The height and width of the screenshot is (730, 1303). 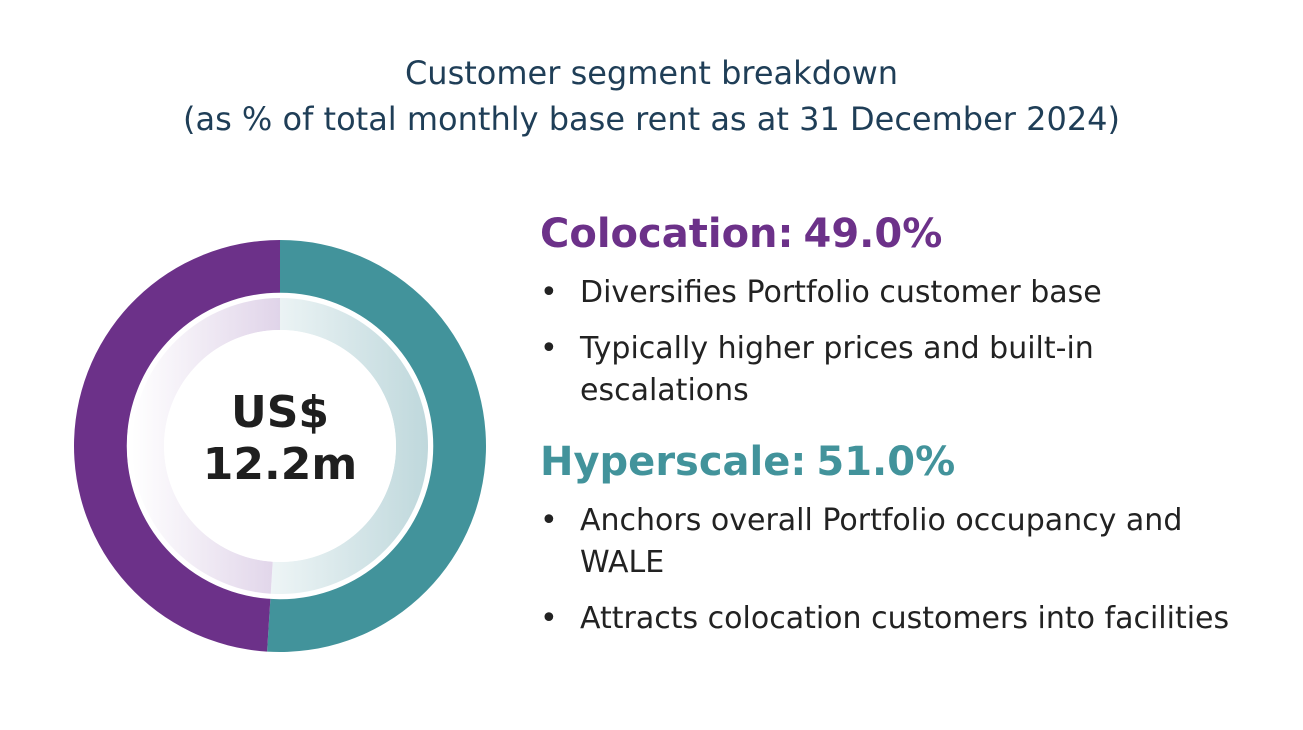 What do you see at coordinates (890, 293) in the screenshot?
I see `bullet-item: Diversifies Portfolio customer base` at bounding box center [890, 293].